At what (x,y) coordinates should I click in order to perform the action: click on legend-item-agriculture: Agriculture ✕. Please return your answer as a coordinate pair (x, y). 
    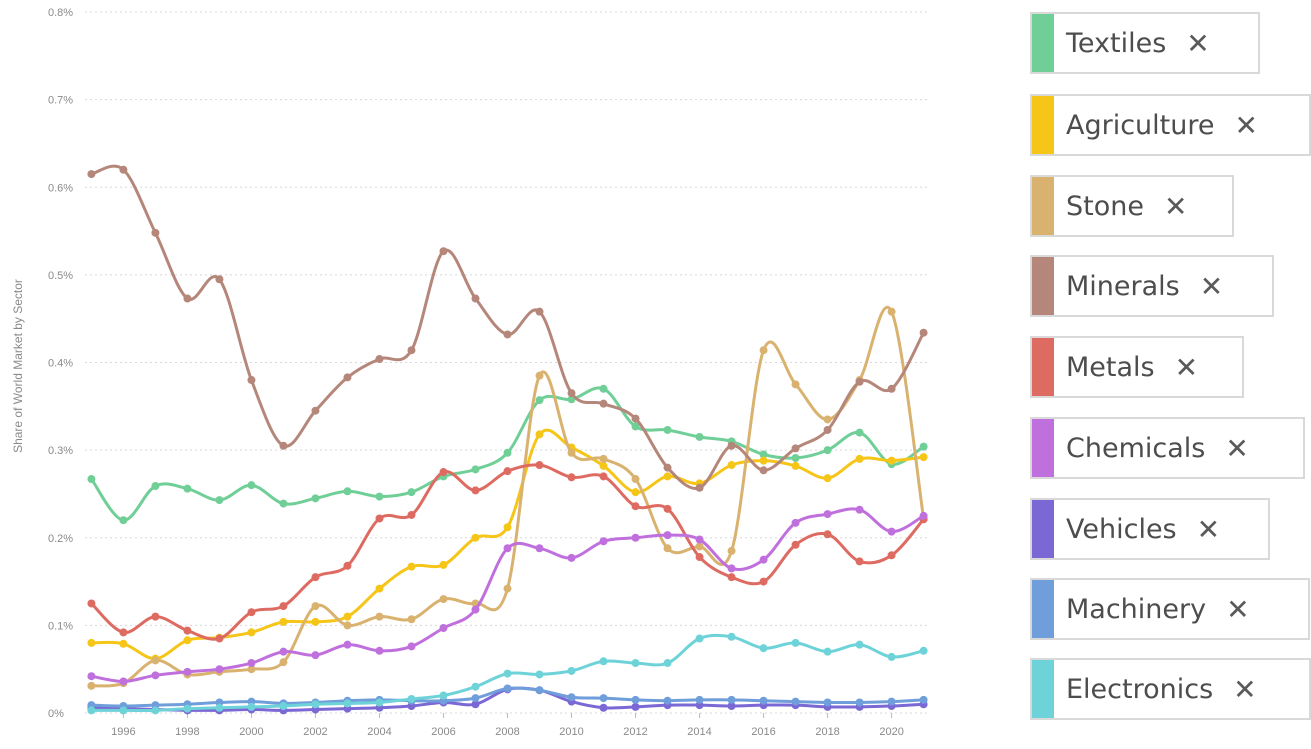
    Looking at the image, I should click on (1170, 125).